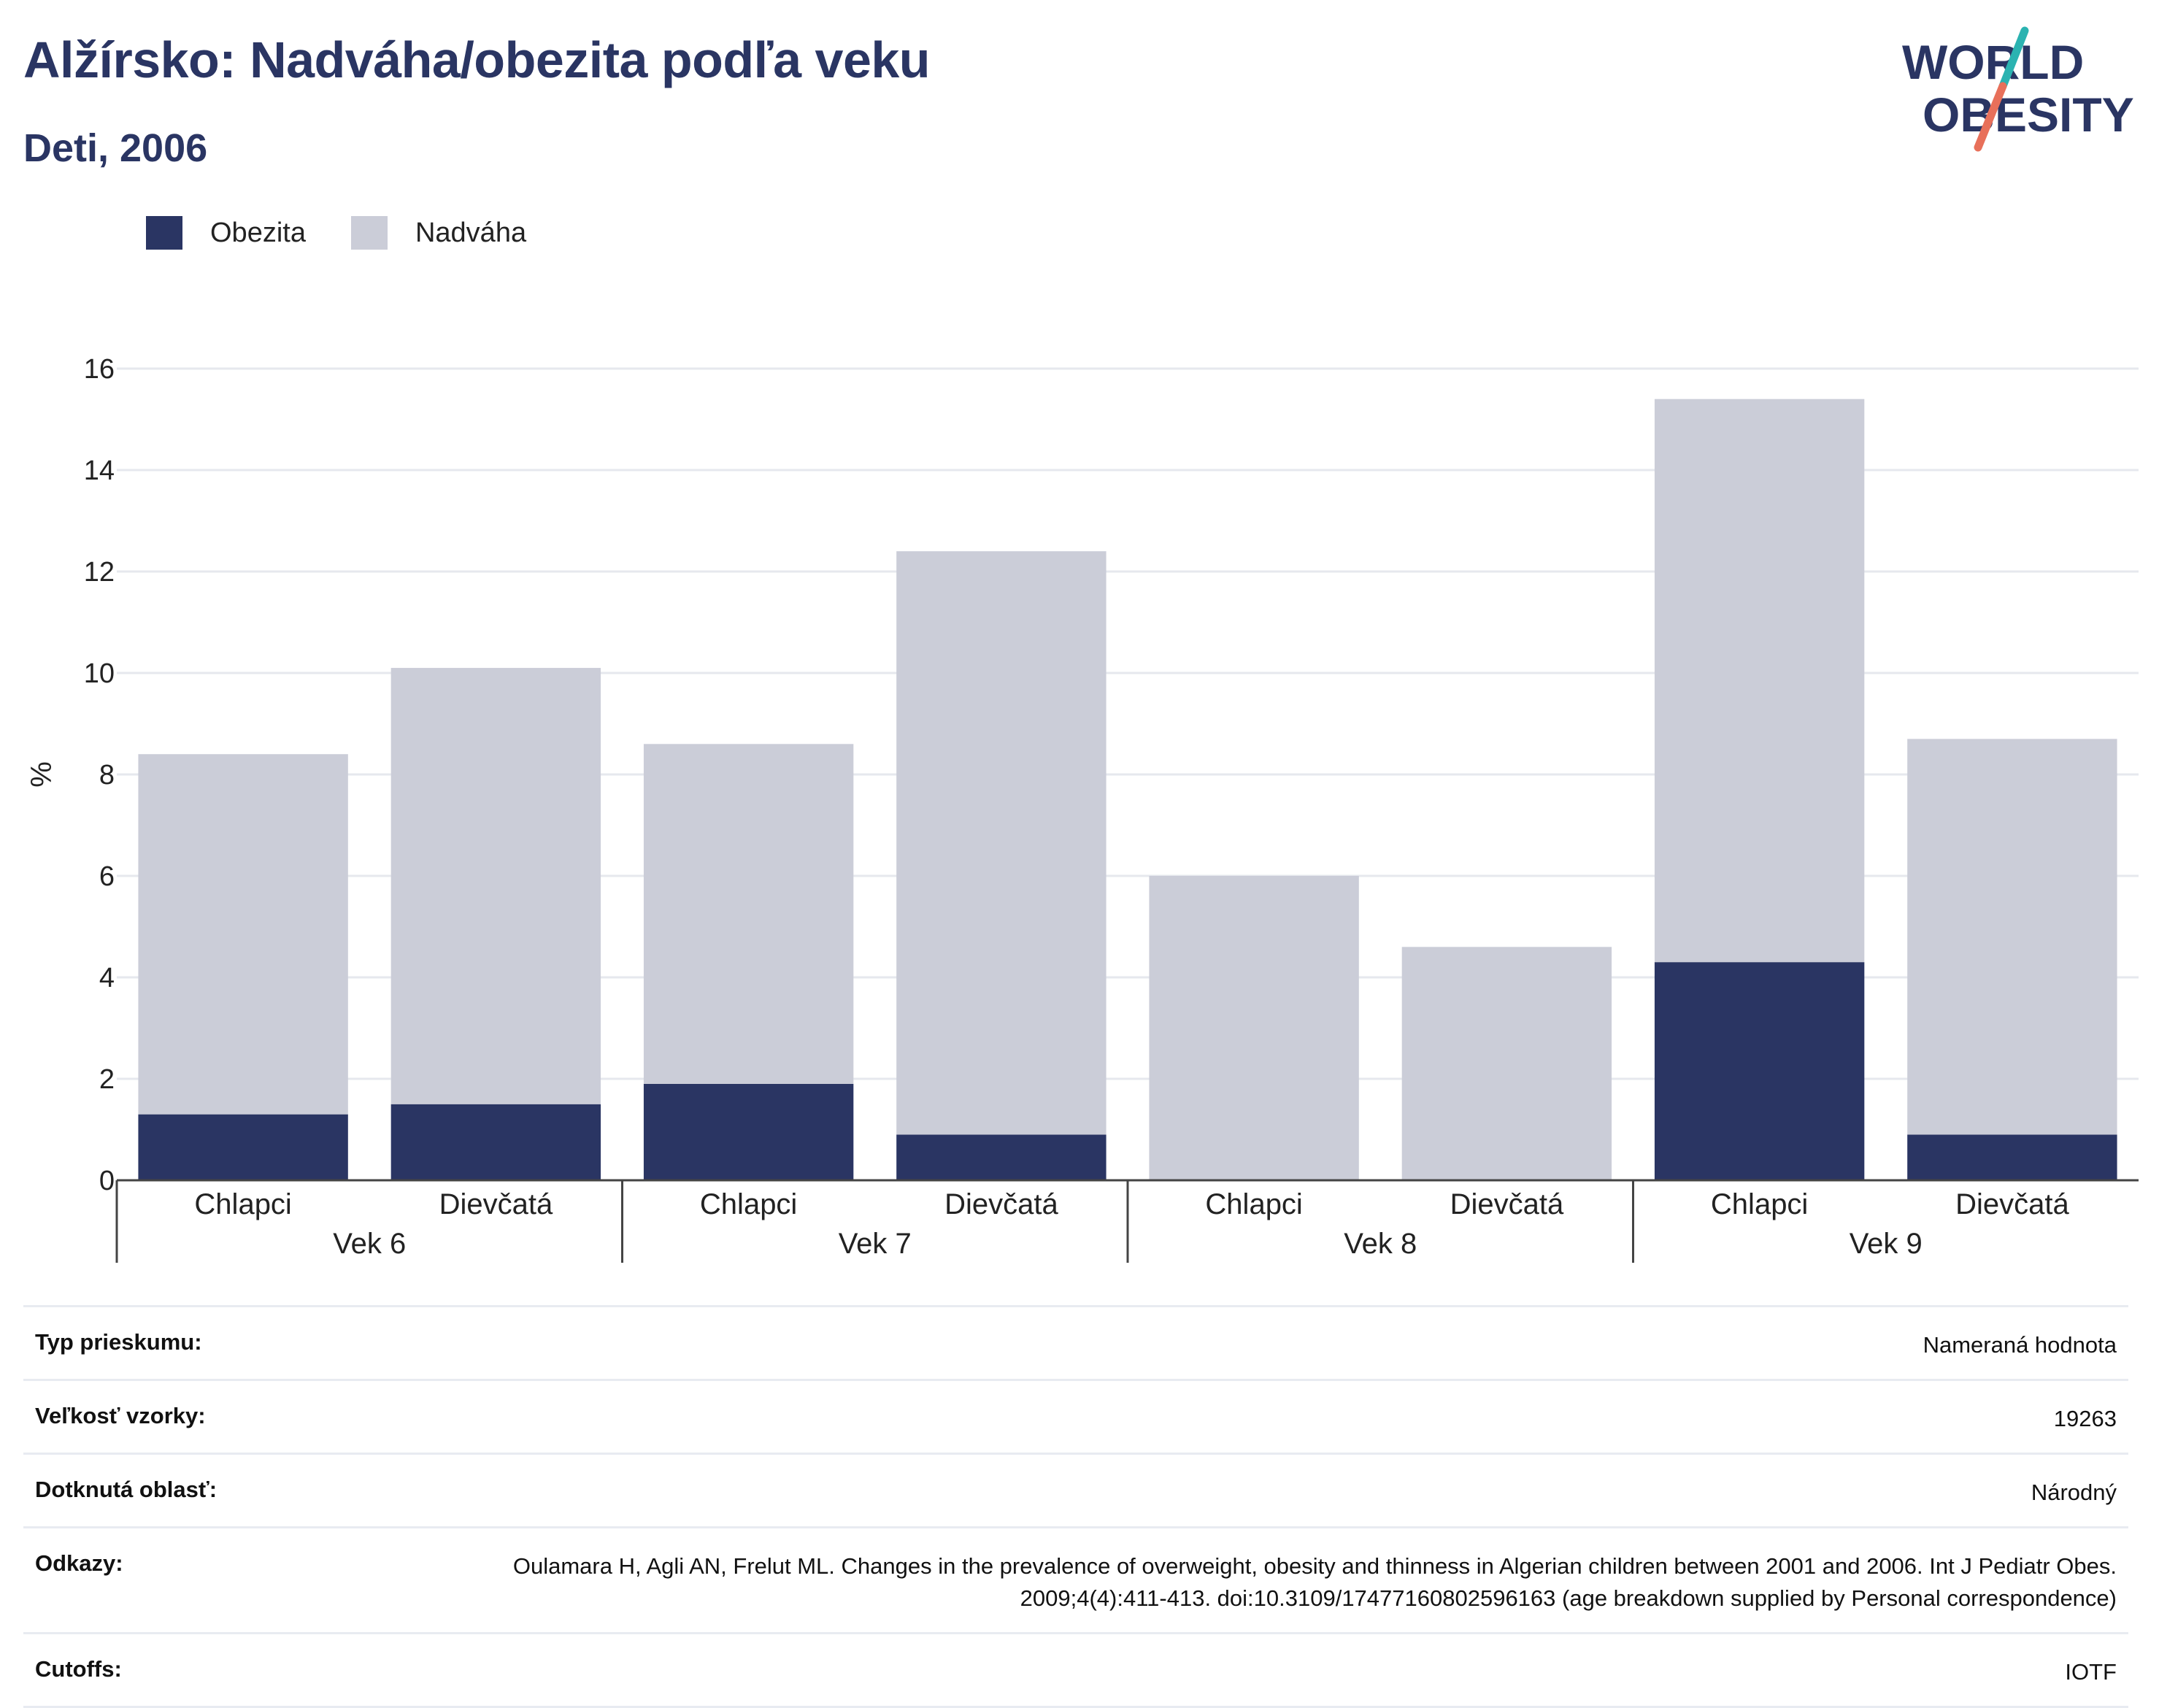 This screenshot has height=1708, width=2159. I want to click on meta-label: Odkazy:, so click(79, 1563).